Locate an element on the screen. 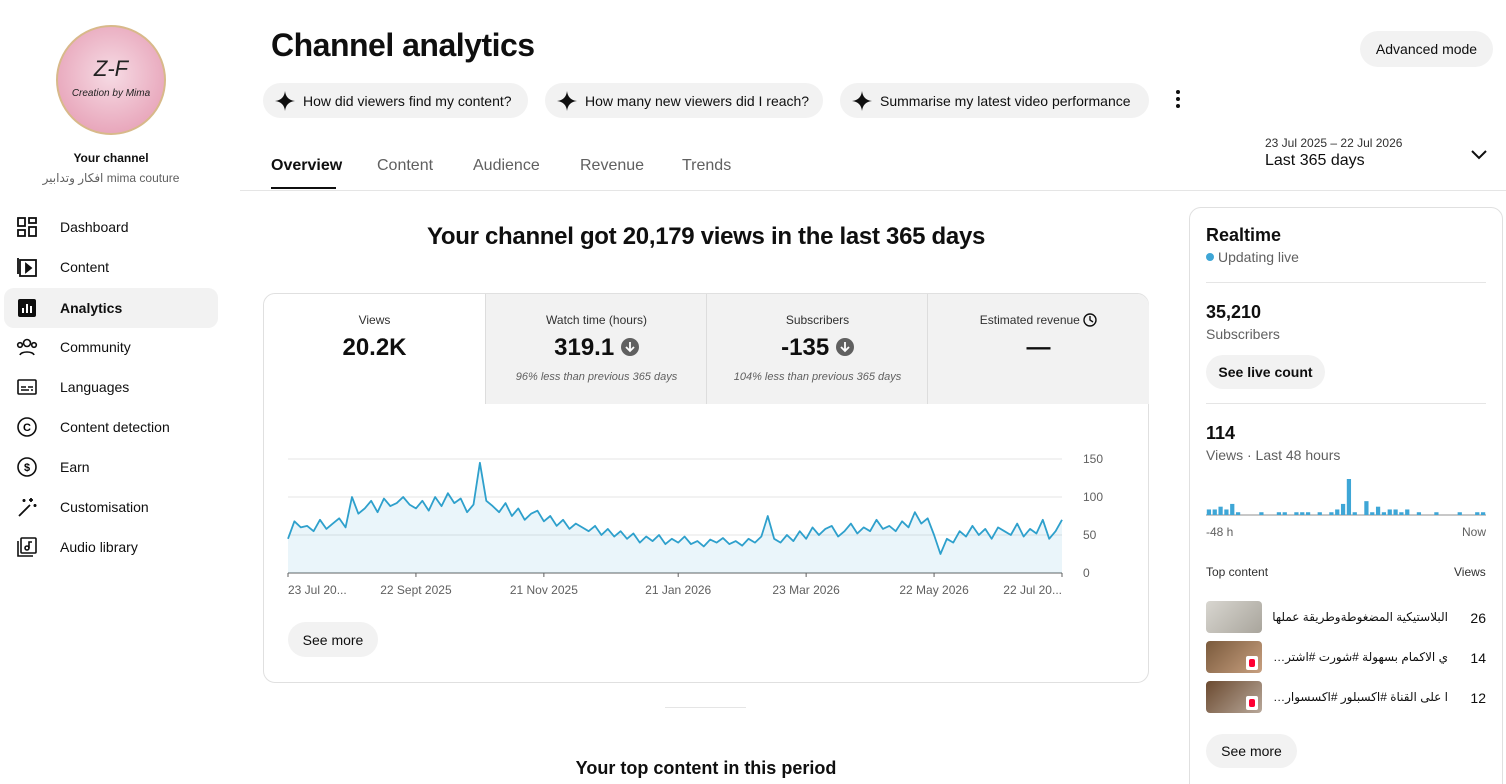 The width and height of the screenshot is (1506, 784). channel-name: افكار وتدابير mima couture is located at coordinates (111, 178).